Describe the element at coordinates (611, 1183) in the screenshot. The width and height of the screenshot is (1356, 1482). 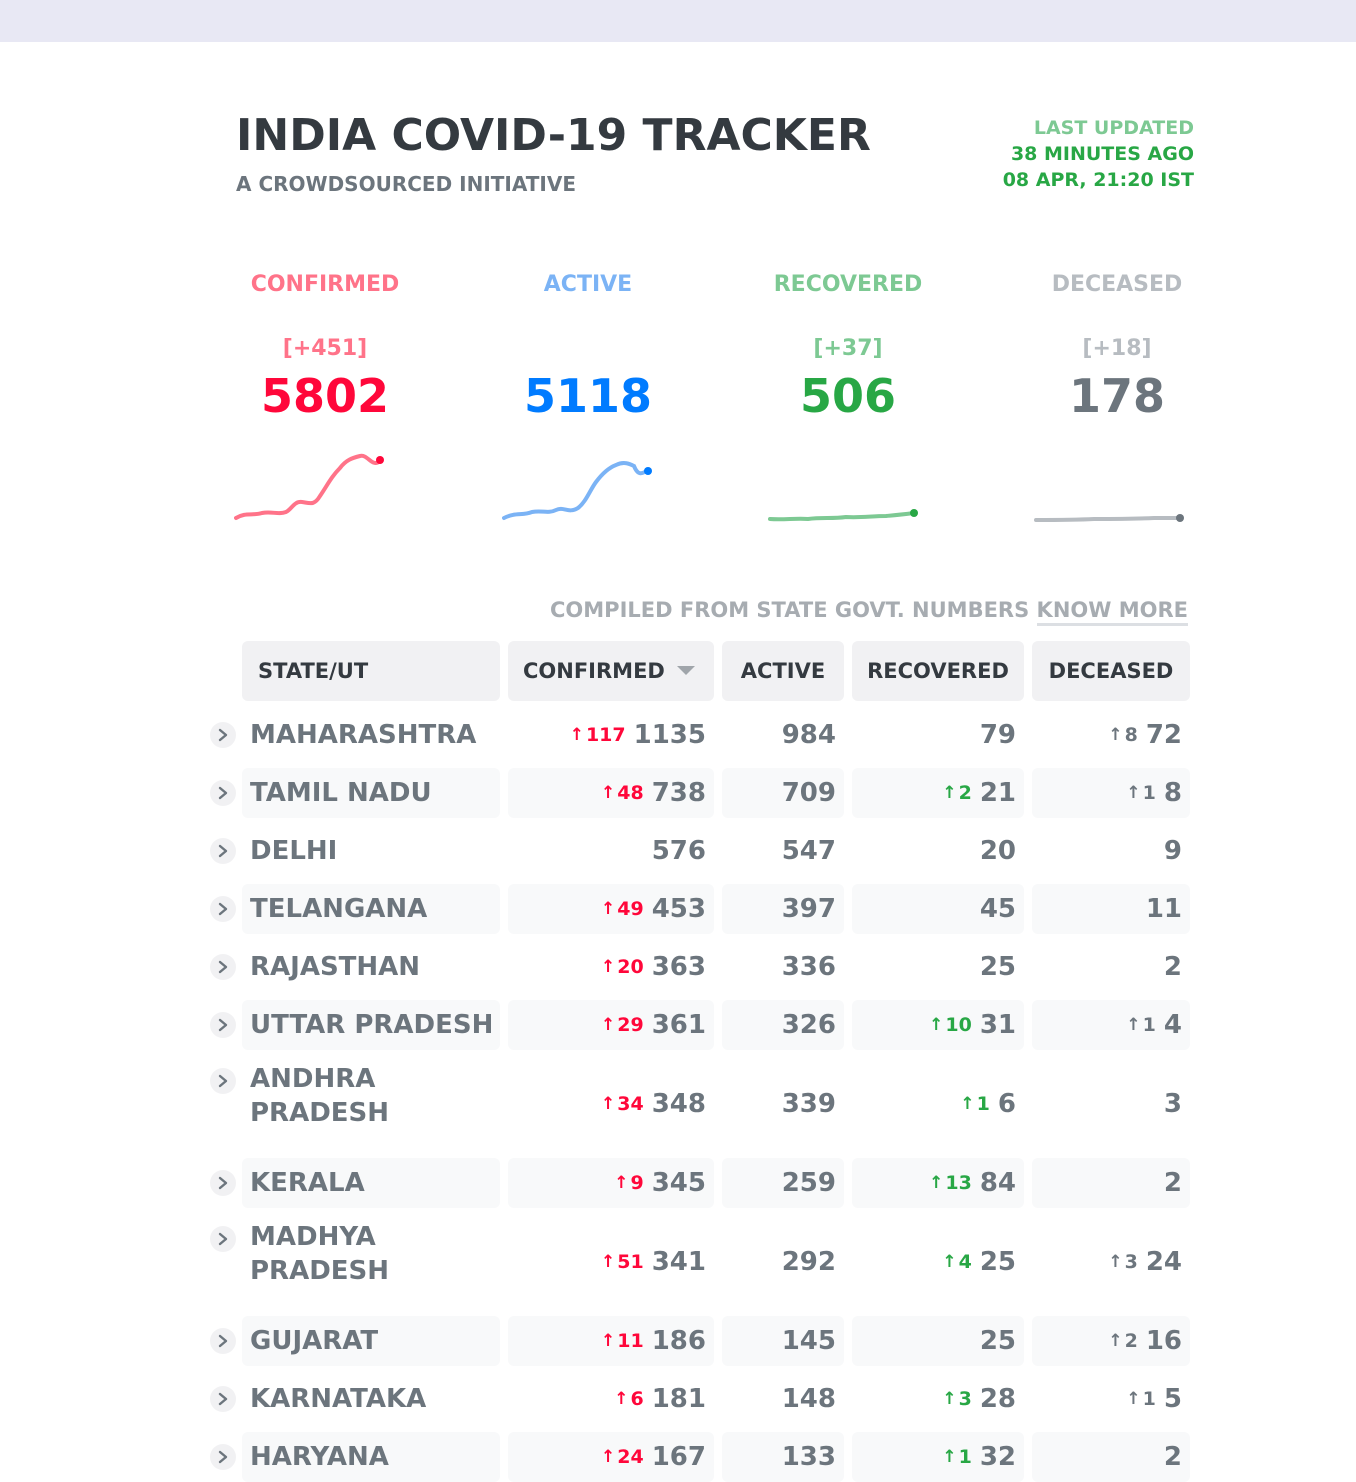
I see `confirmed-cell: ↑ 9 345` at that location.